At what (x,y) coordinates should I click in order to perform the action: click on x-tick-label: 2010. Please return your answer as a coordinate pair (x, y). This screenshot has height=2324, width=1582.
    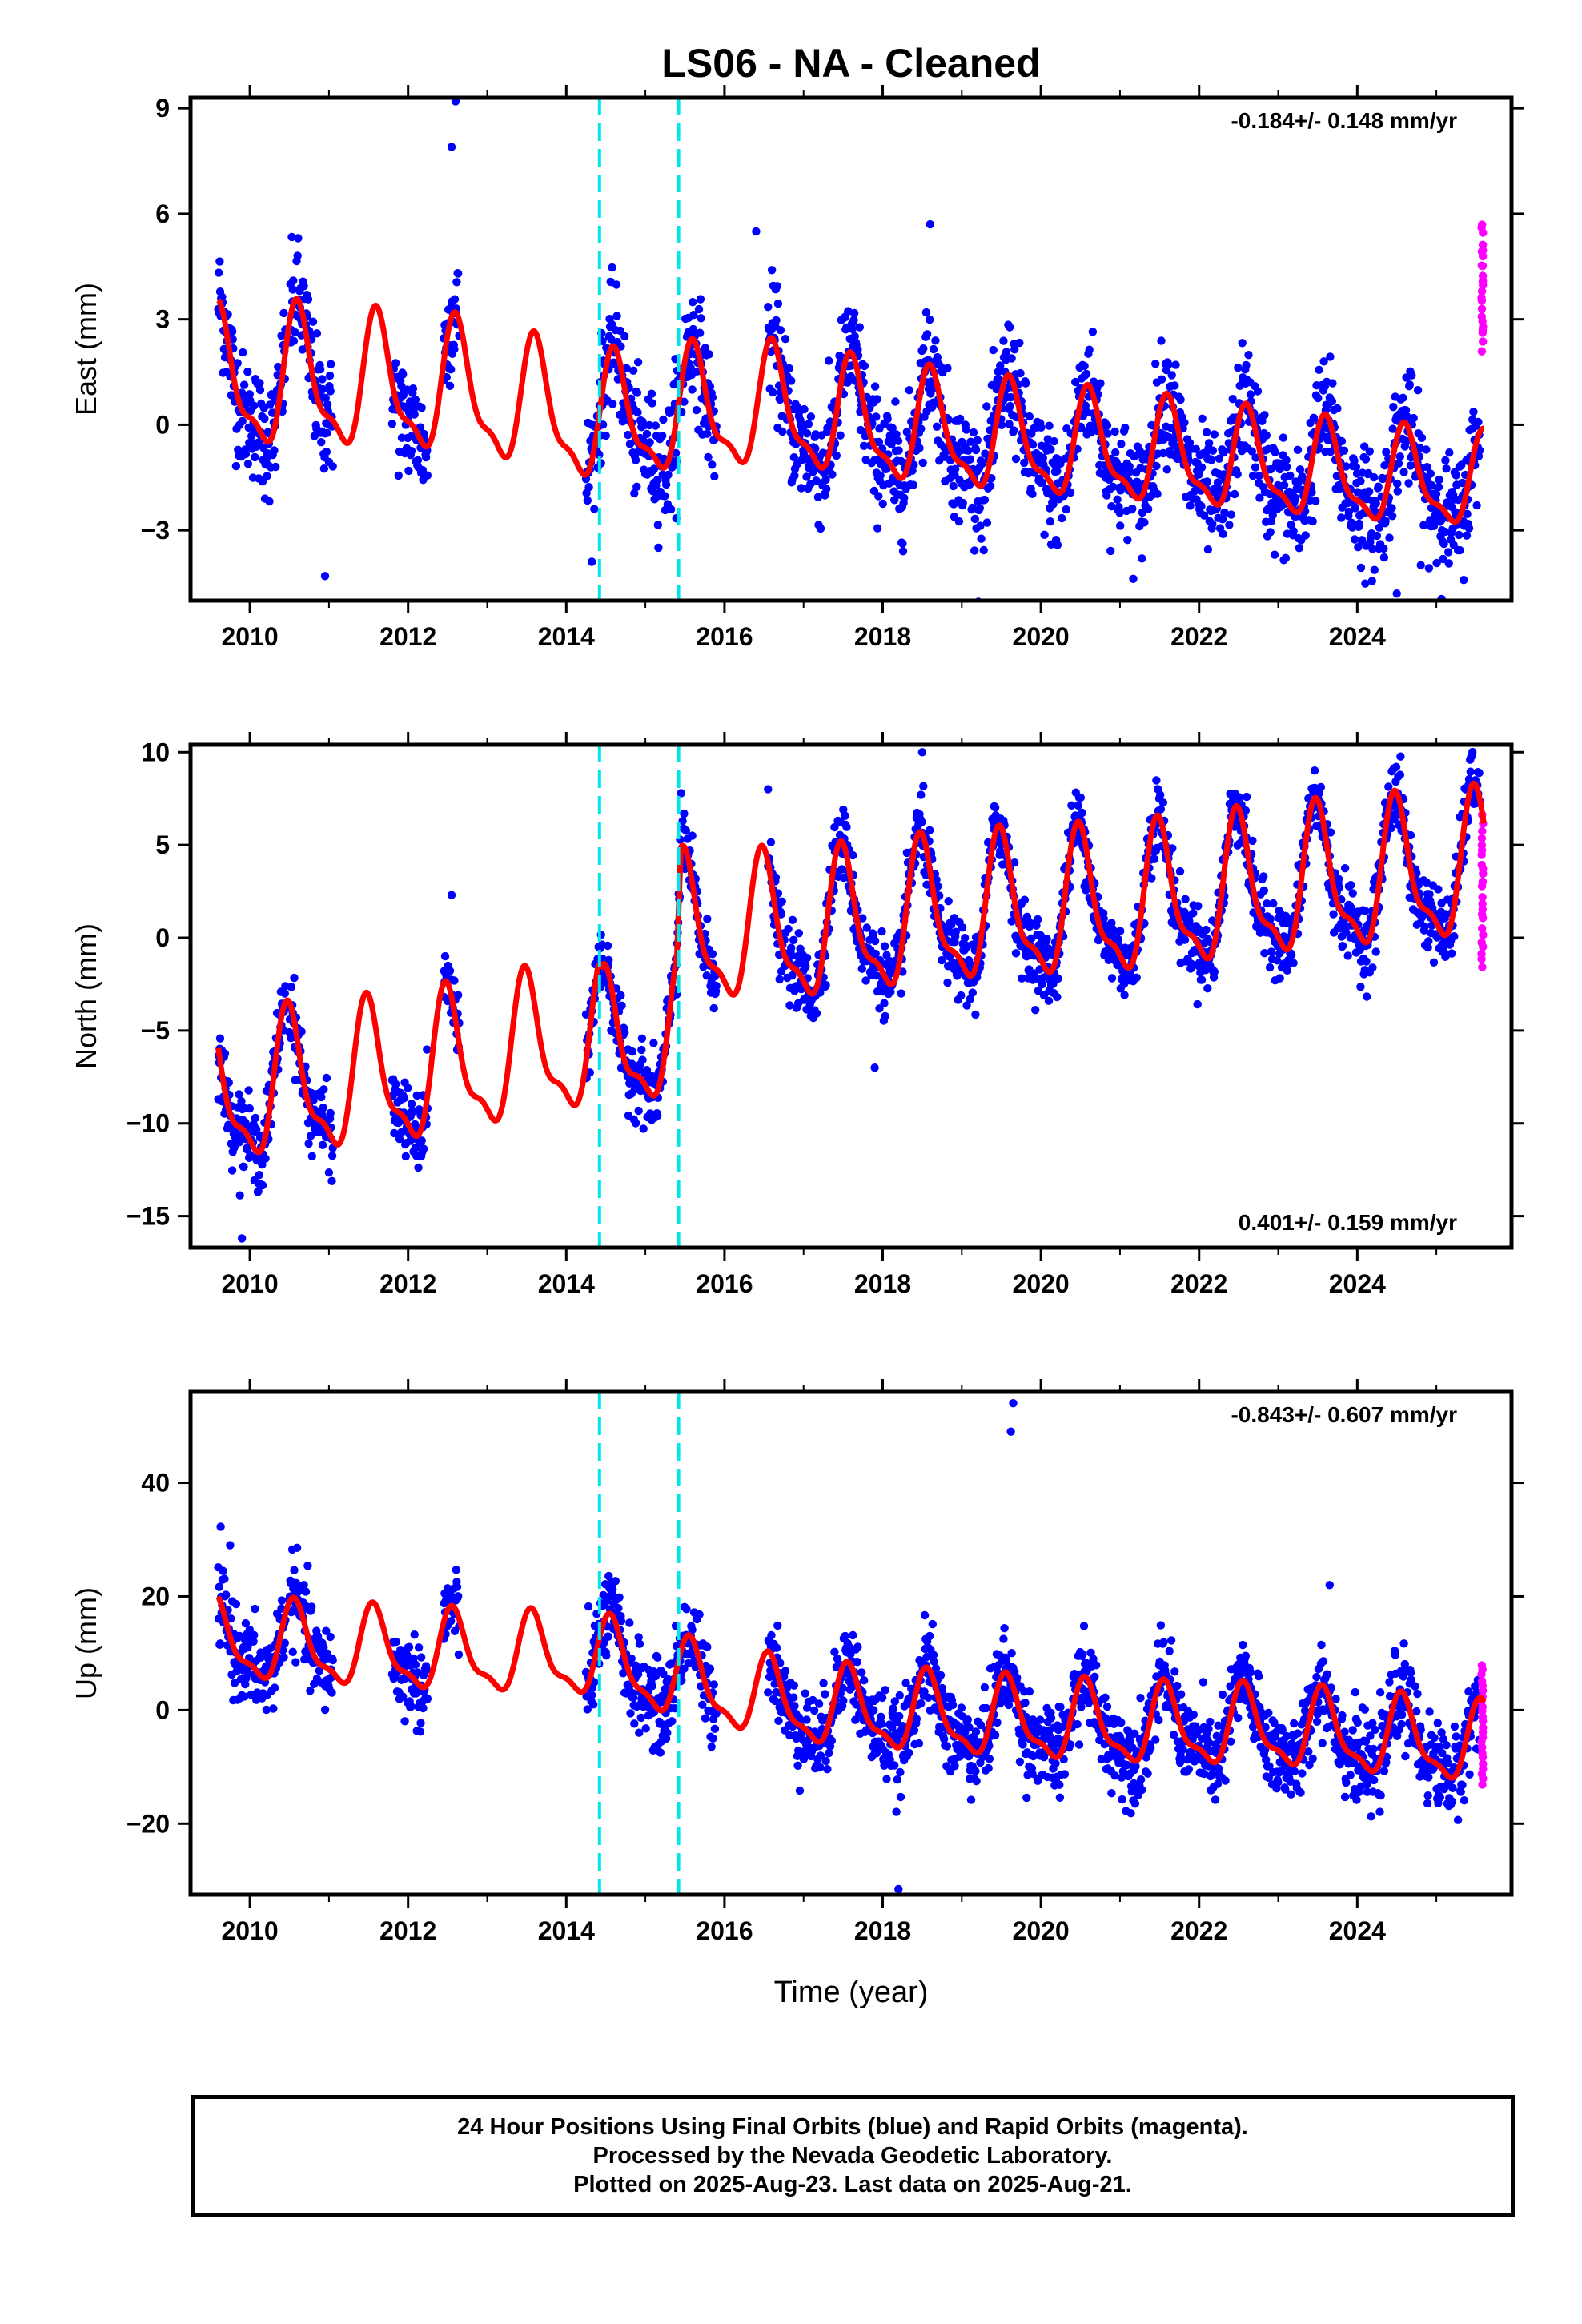
    Looking at the image, I should click on (250, 1283).